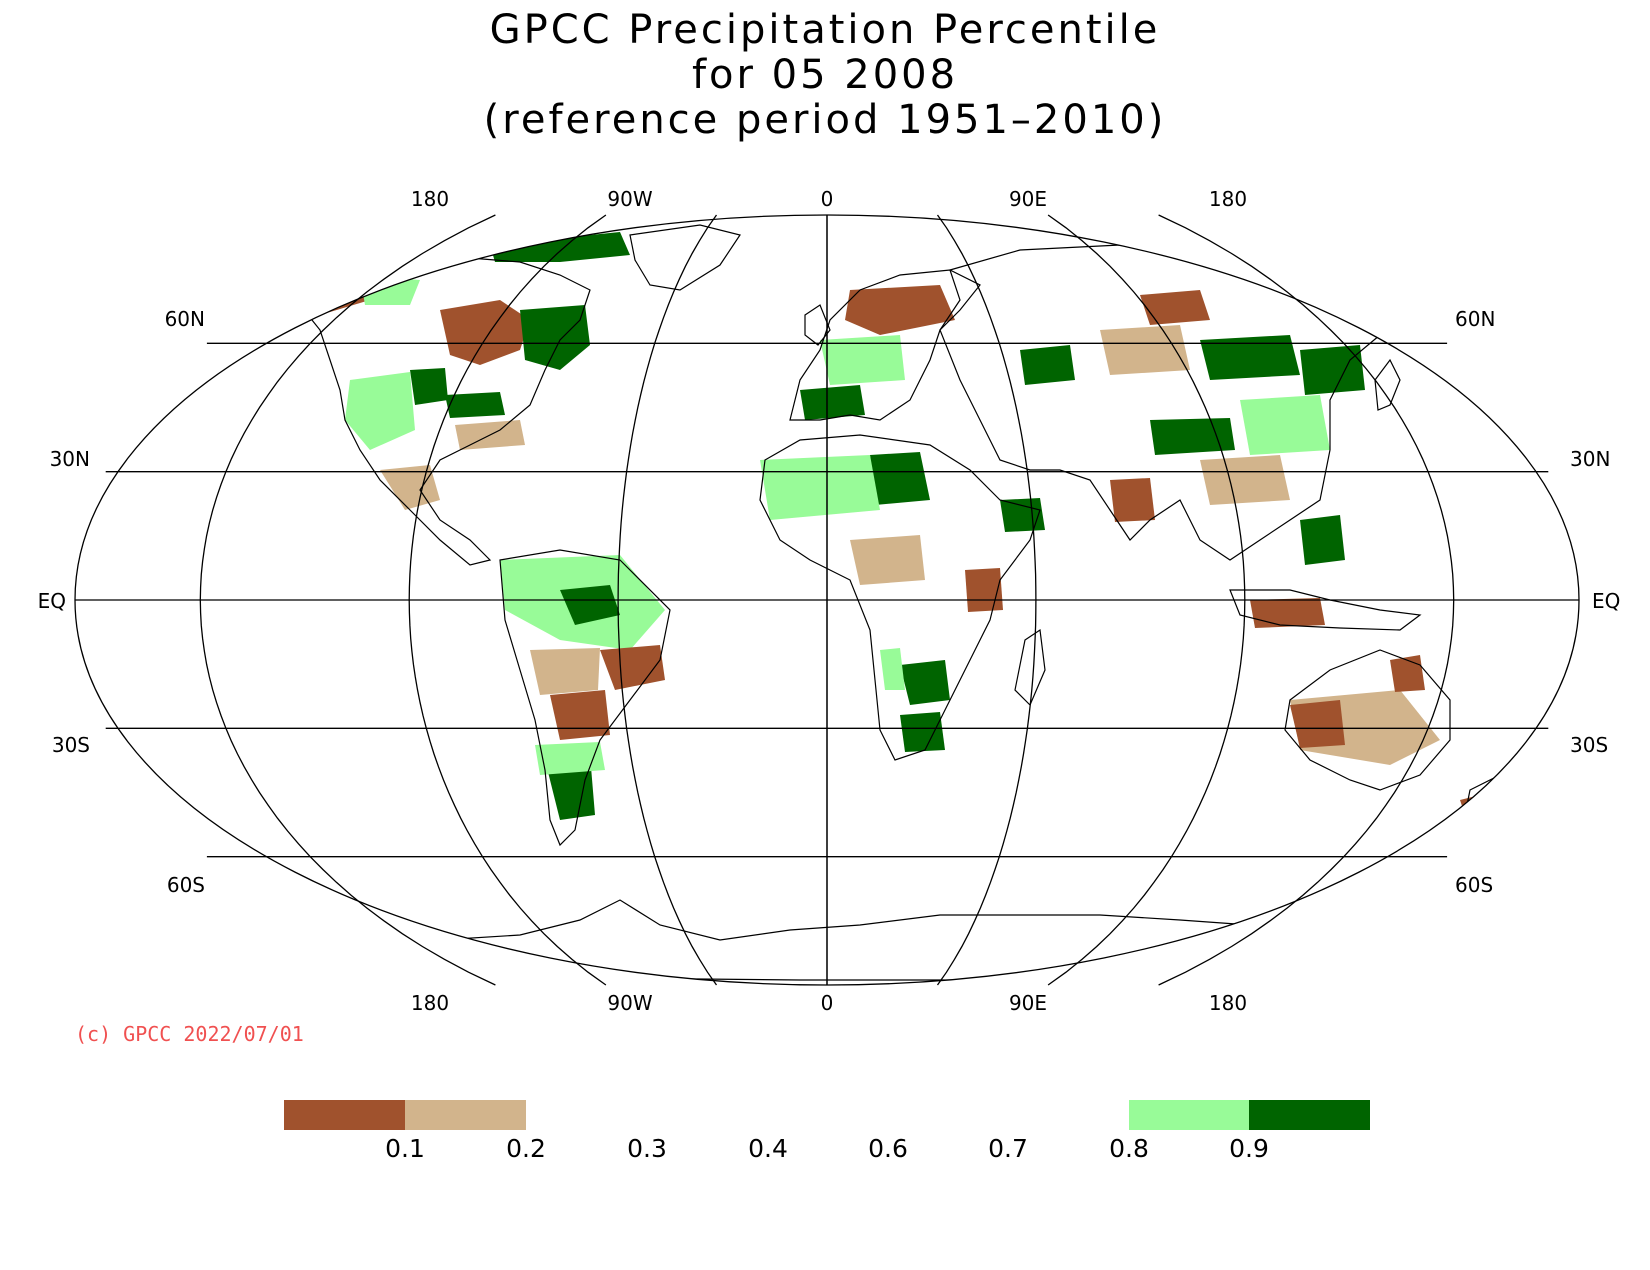  Describe the element at coordinates (647, 1148) in the screenshot. I see `legend-tick-0-3: 0.3` at that location.